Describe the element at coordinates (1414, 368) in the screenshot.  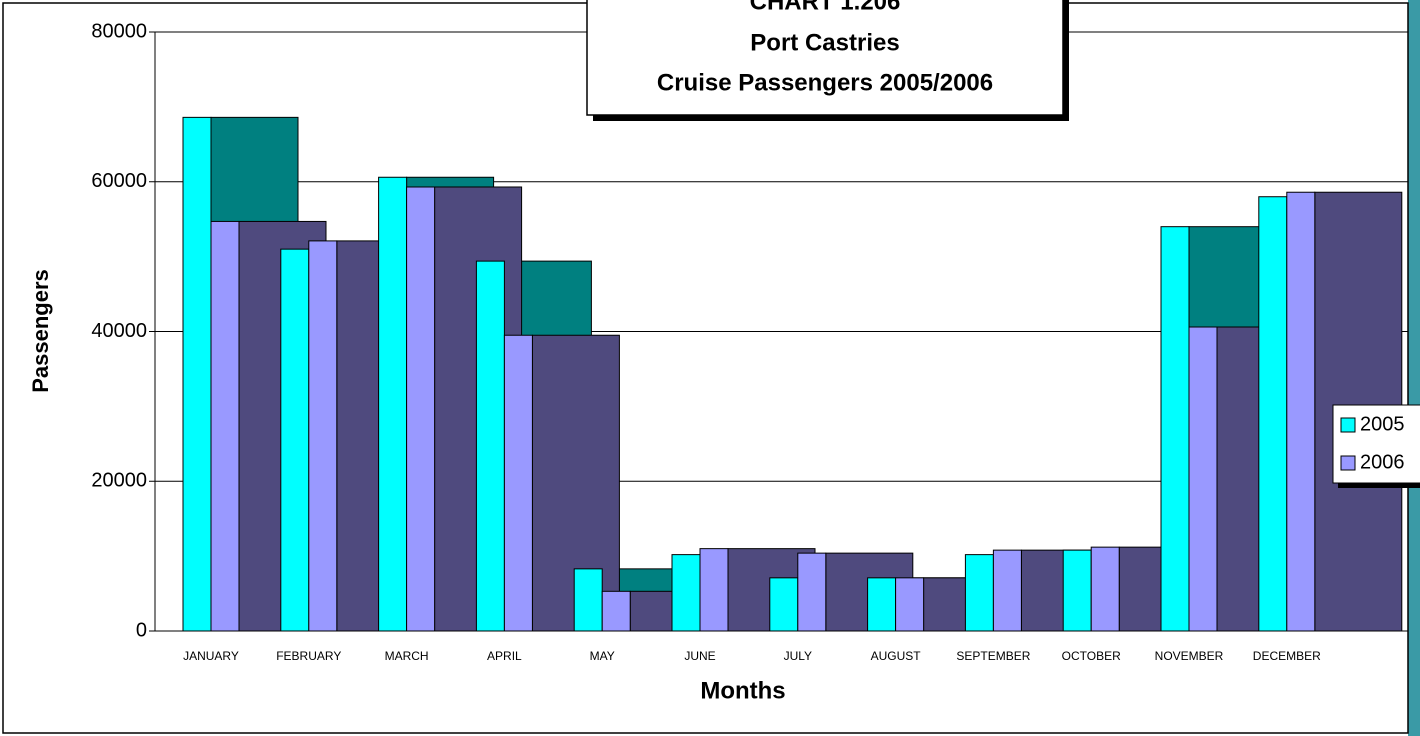
I see `side-strip` at that location.